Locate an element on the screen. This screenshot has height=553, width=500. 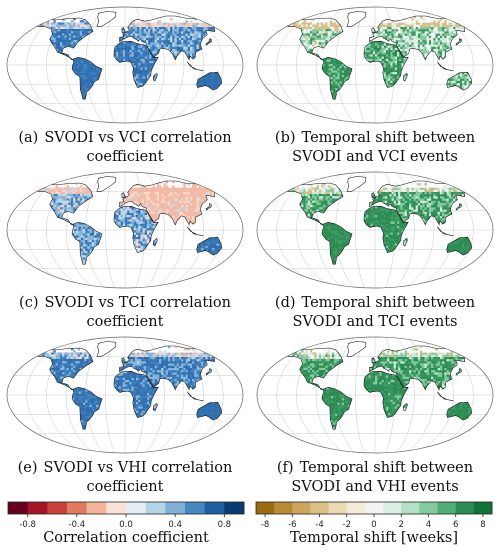
caption-line-1: (a) SVODI vs VCI correlation is located at coordinates (125, 138).